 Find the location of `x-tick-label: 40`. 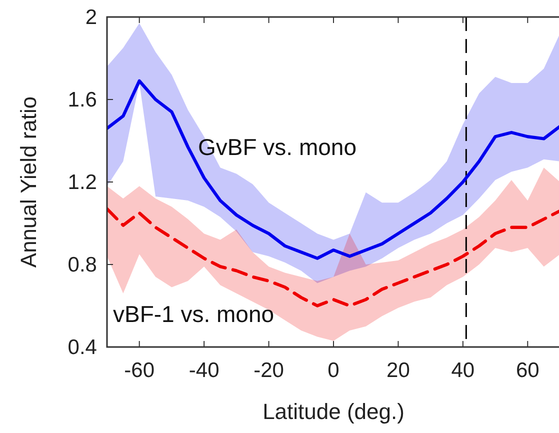

x-tick-label: 40 is located at coordinates (463, 370).